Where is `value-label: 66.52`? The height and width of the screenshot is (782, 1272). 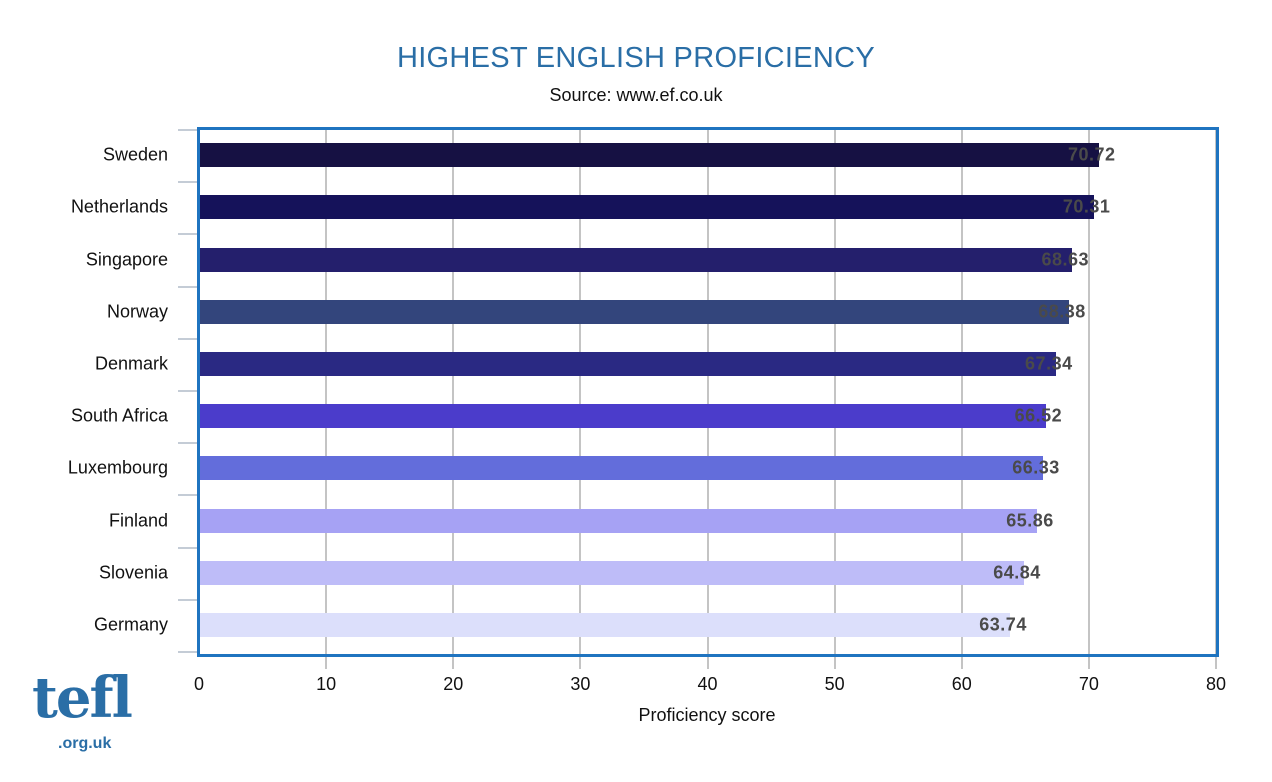 value-label: 66.52 is located at coordinates (1038, 415).